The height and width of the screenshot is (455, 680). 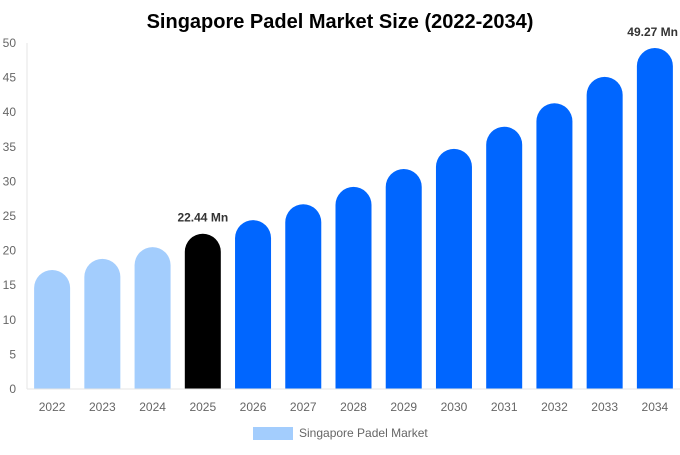 I want to click on y-tick-label: 45, so click(x=10, y=78).